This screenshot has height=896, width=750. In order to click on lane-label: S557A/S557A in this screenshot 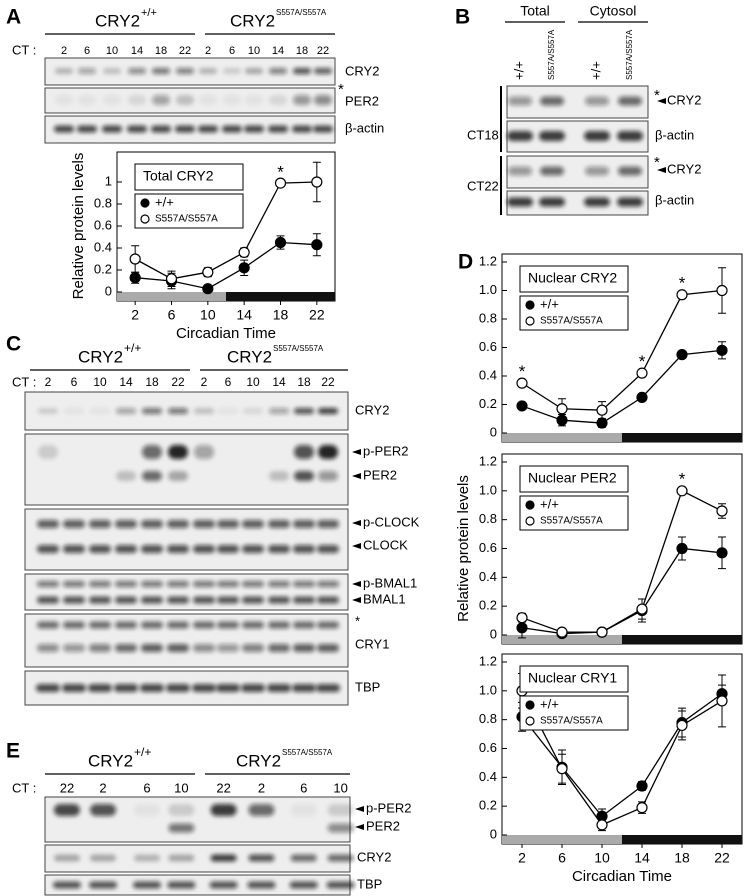, I will do `click(551, 54)`.